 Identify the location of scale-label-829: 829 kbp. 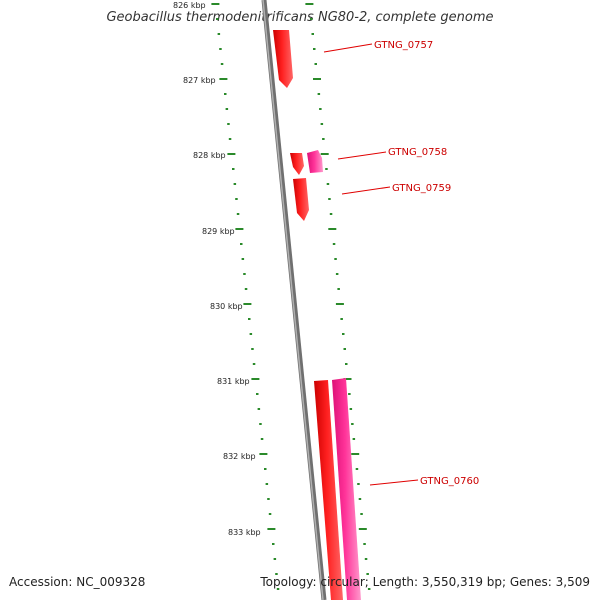
(218, 231).